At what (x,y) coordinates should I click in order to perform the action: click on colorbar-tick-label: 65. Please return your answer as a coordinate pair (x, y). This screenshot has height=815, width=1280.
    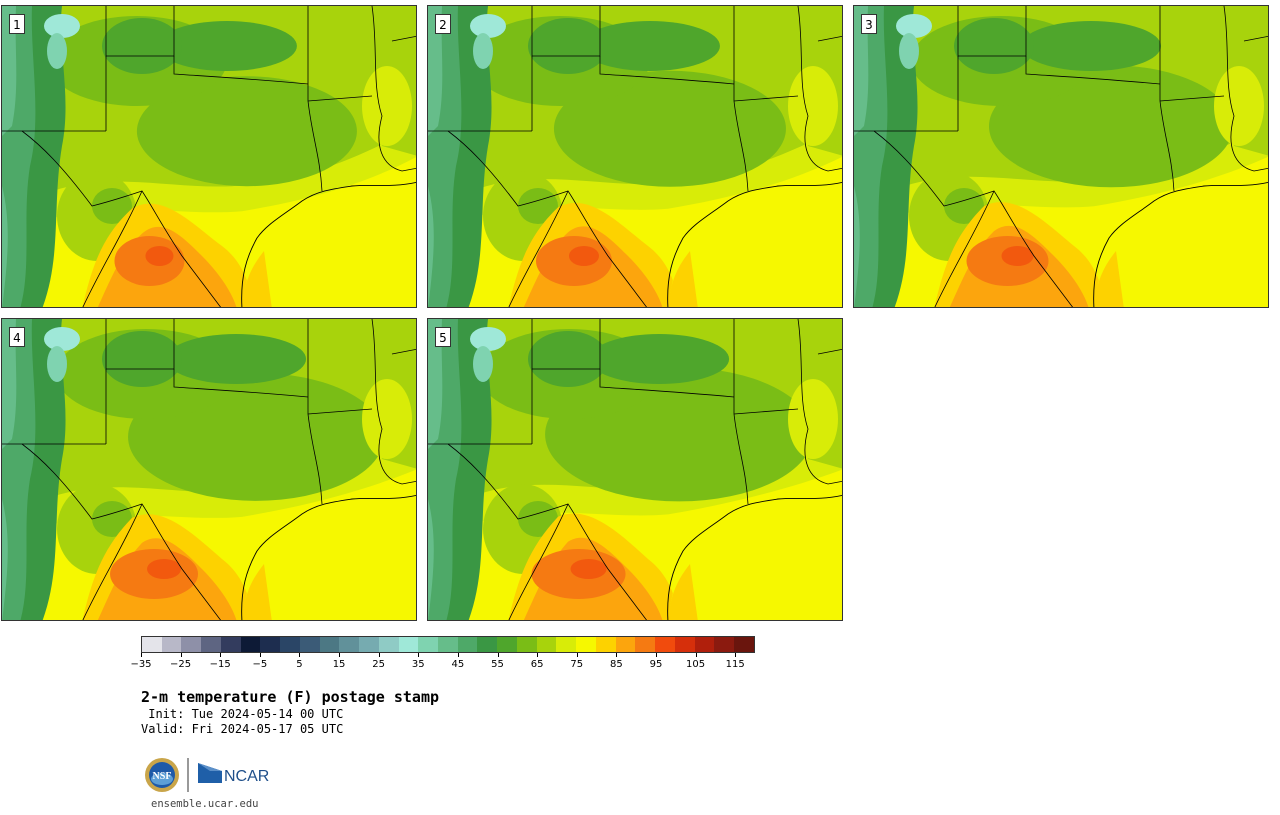
    Looking at the image, I should click on (537, 664).